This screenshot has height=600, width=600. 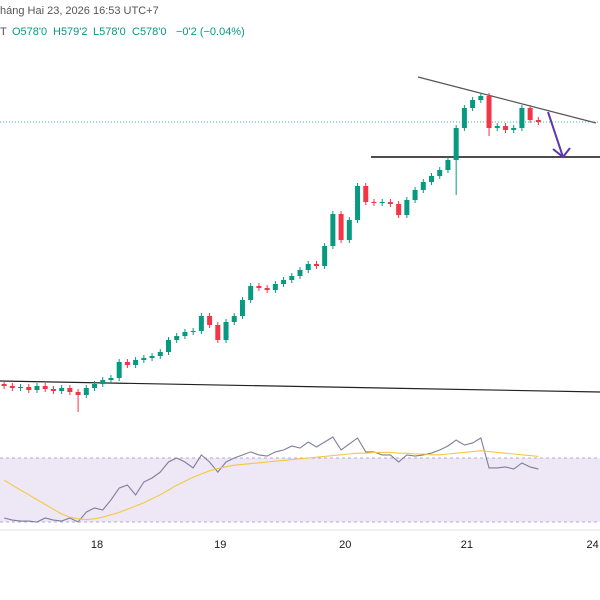 What do you see at coordinates (29, 32) in the screenshot?
I see `header-open: O578'0` at bounding box center [29, 32].